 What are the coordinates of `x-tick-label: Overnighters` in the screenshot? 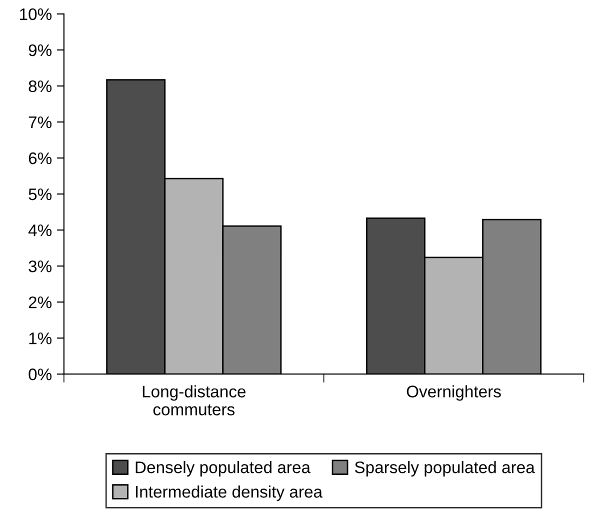 It's located at (453, 393).